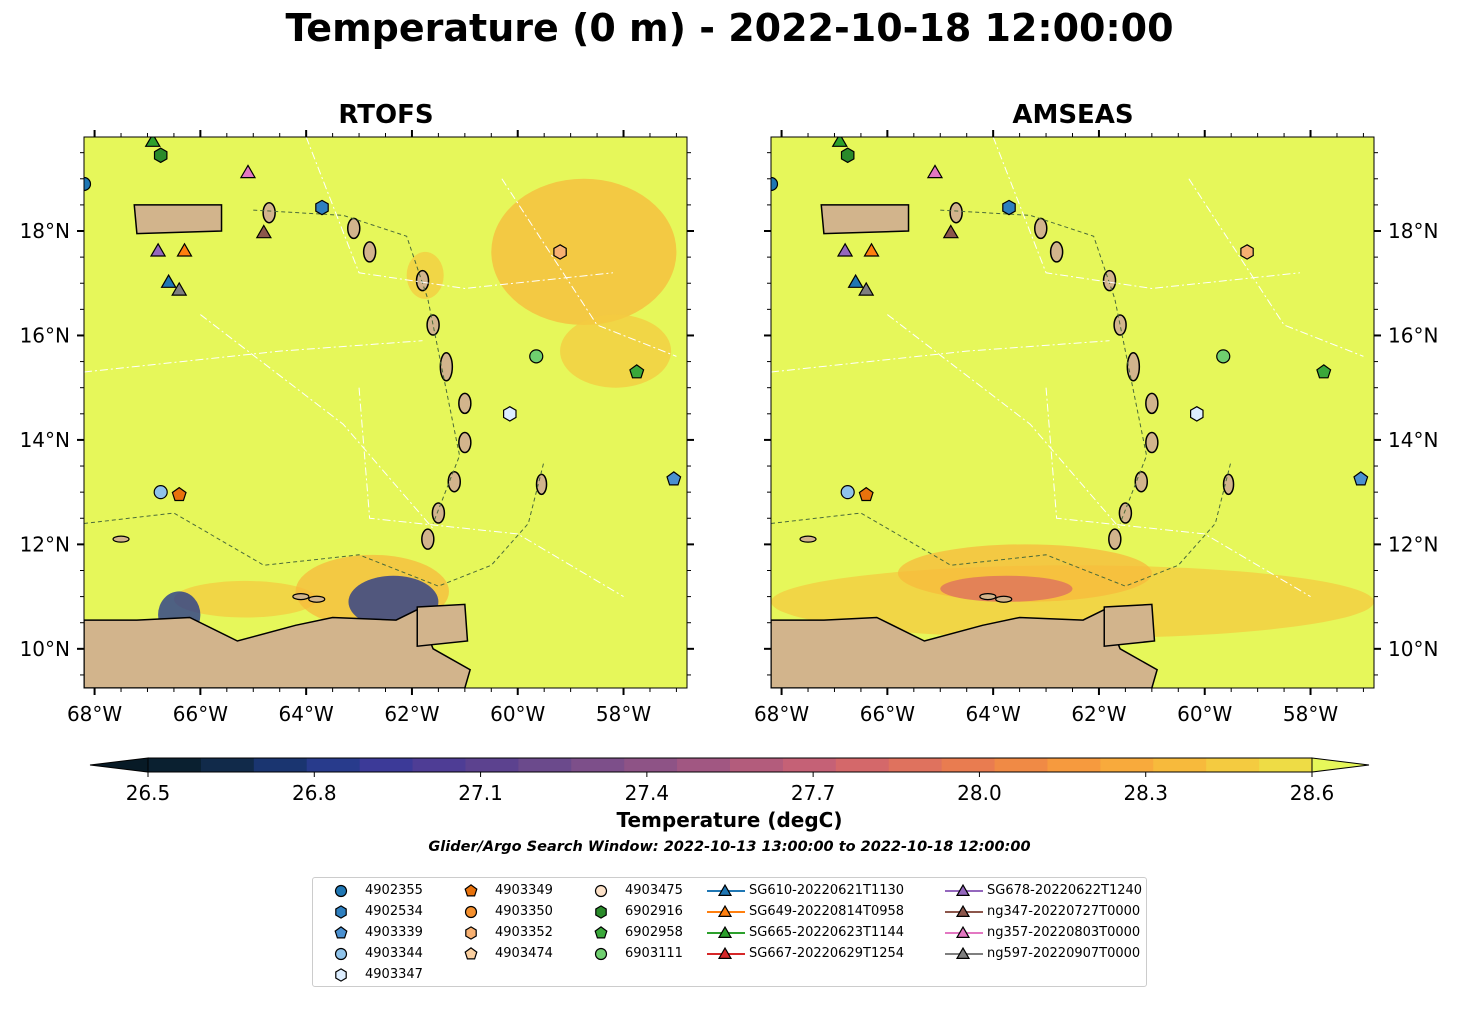 Image resolution: width=1459 pixels, height=1014 pixels. What do you see at coordinates (248, 171) in the screenshot?
I see `map-marker-ng357-20220803T0000` at bounding box center [248, 171].